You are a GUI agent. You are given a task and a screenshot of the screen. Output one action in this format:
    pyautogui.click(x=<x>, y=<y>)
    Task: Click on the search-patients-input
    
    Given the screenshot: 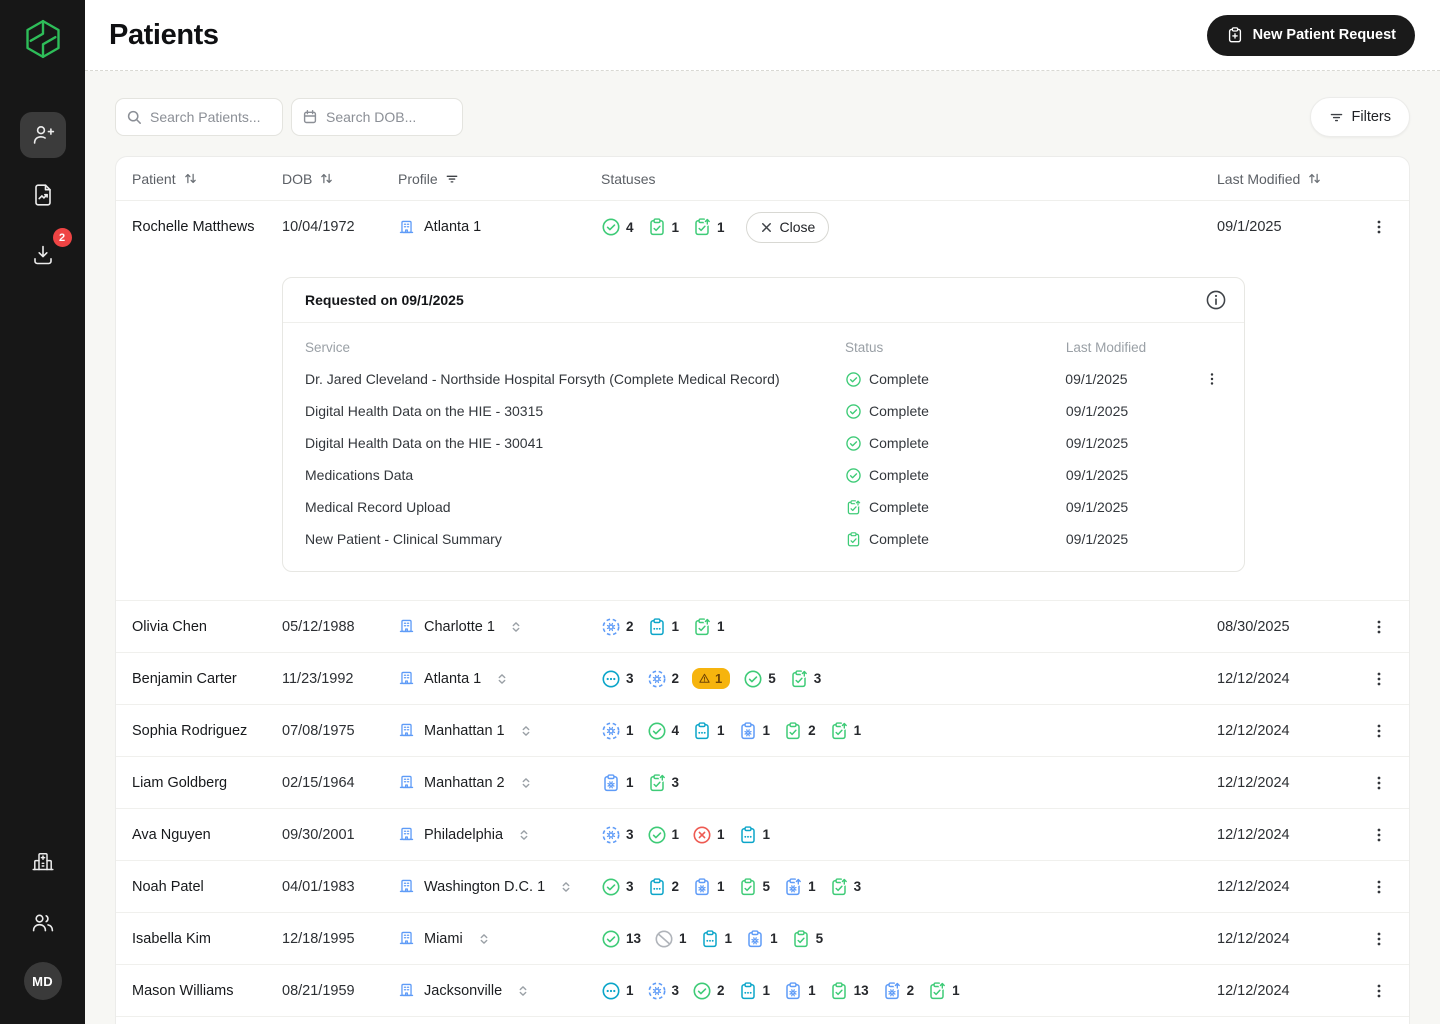 What is the action you would take?
    pyautogui.click(x=199, y=117)
    